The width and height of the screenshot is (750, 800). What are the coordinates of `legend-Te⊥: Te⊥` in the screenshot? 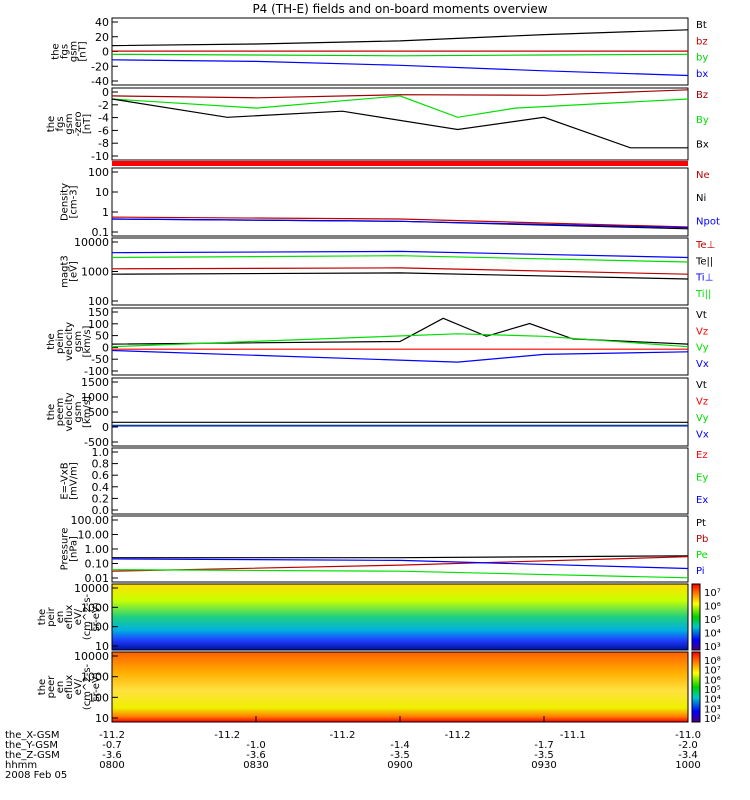 It's located at (705, 245).